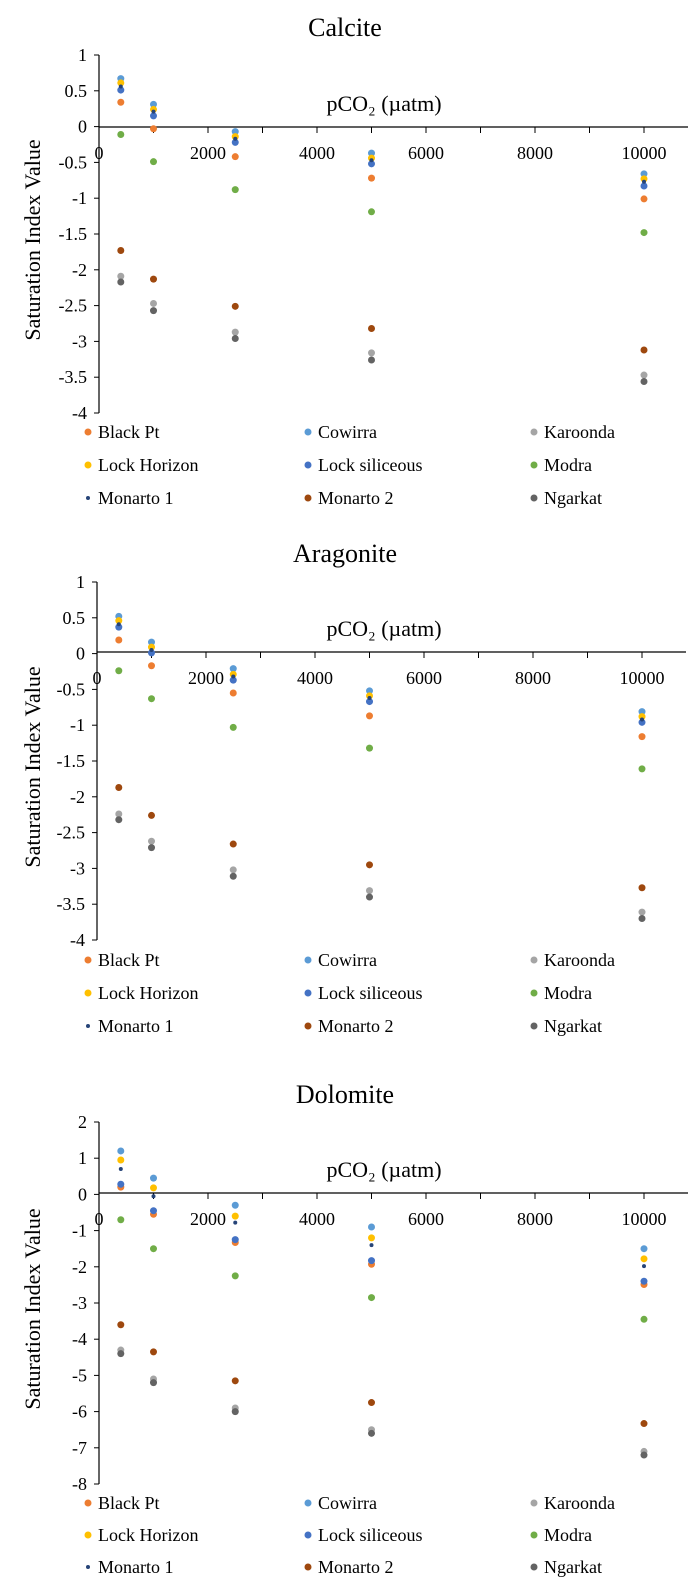 This screenshot has width=691, height=1595. What do you see at coordinates (424, 678) in the screenshot?
I see `x-tick-label: 6000` at bounding box center [424, 678].